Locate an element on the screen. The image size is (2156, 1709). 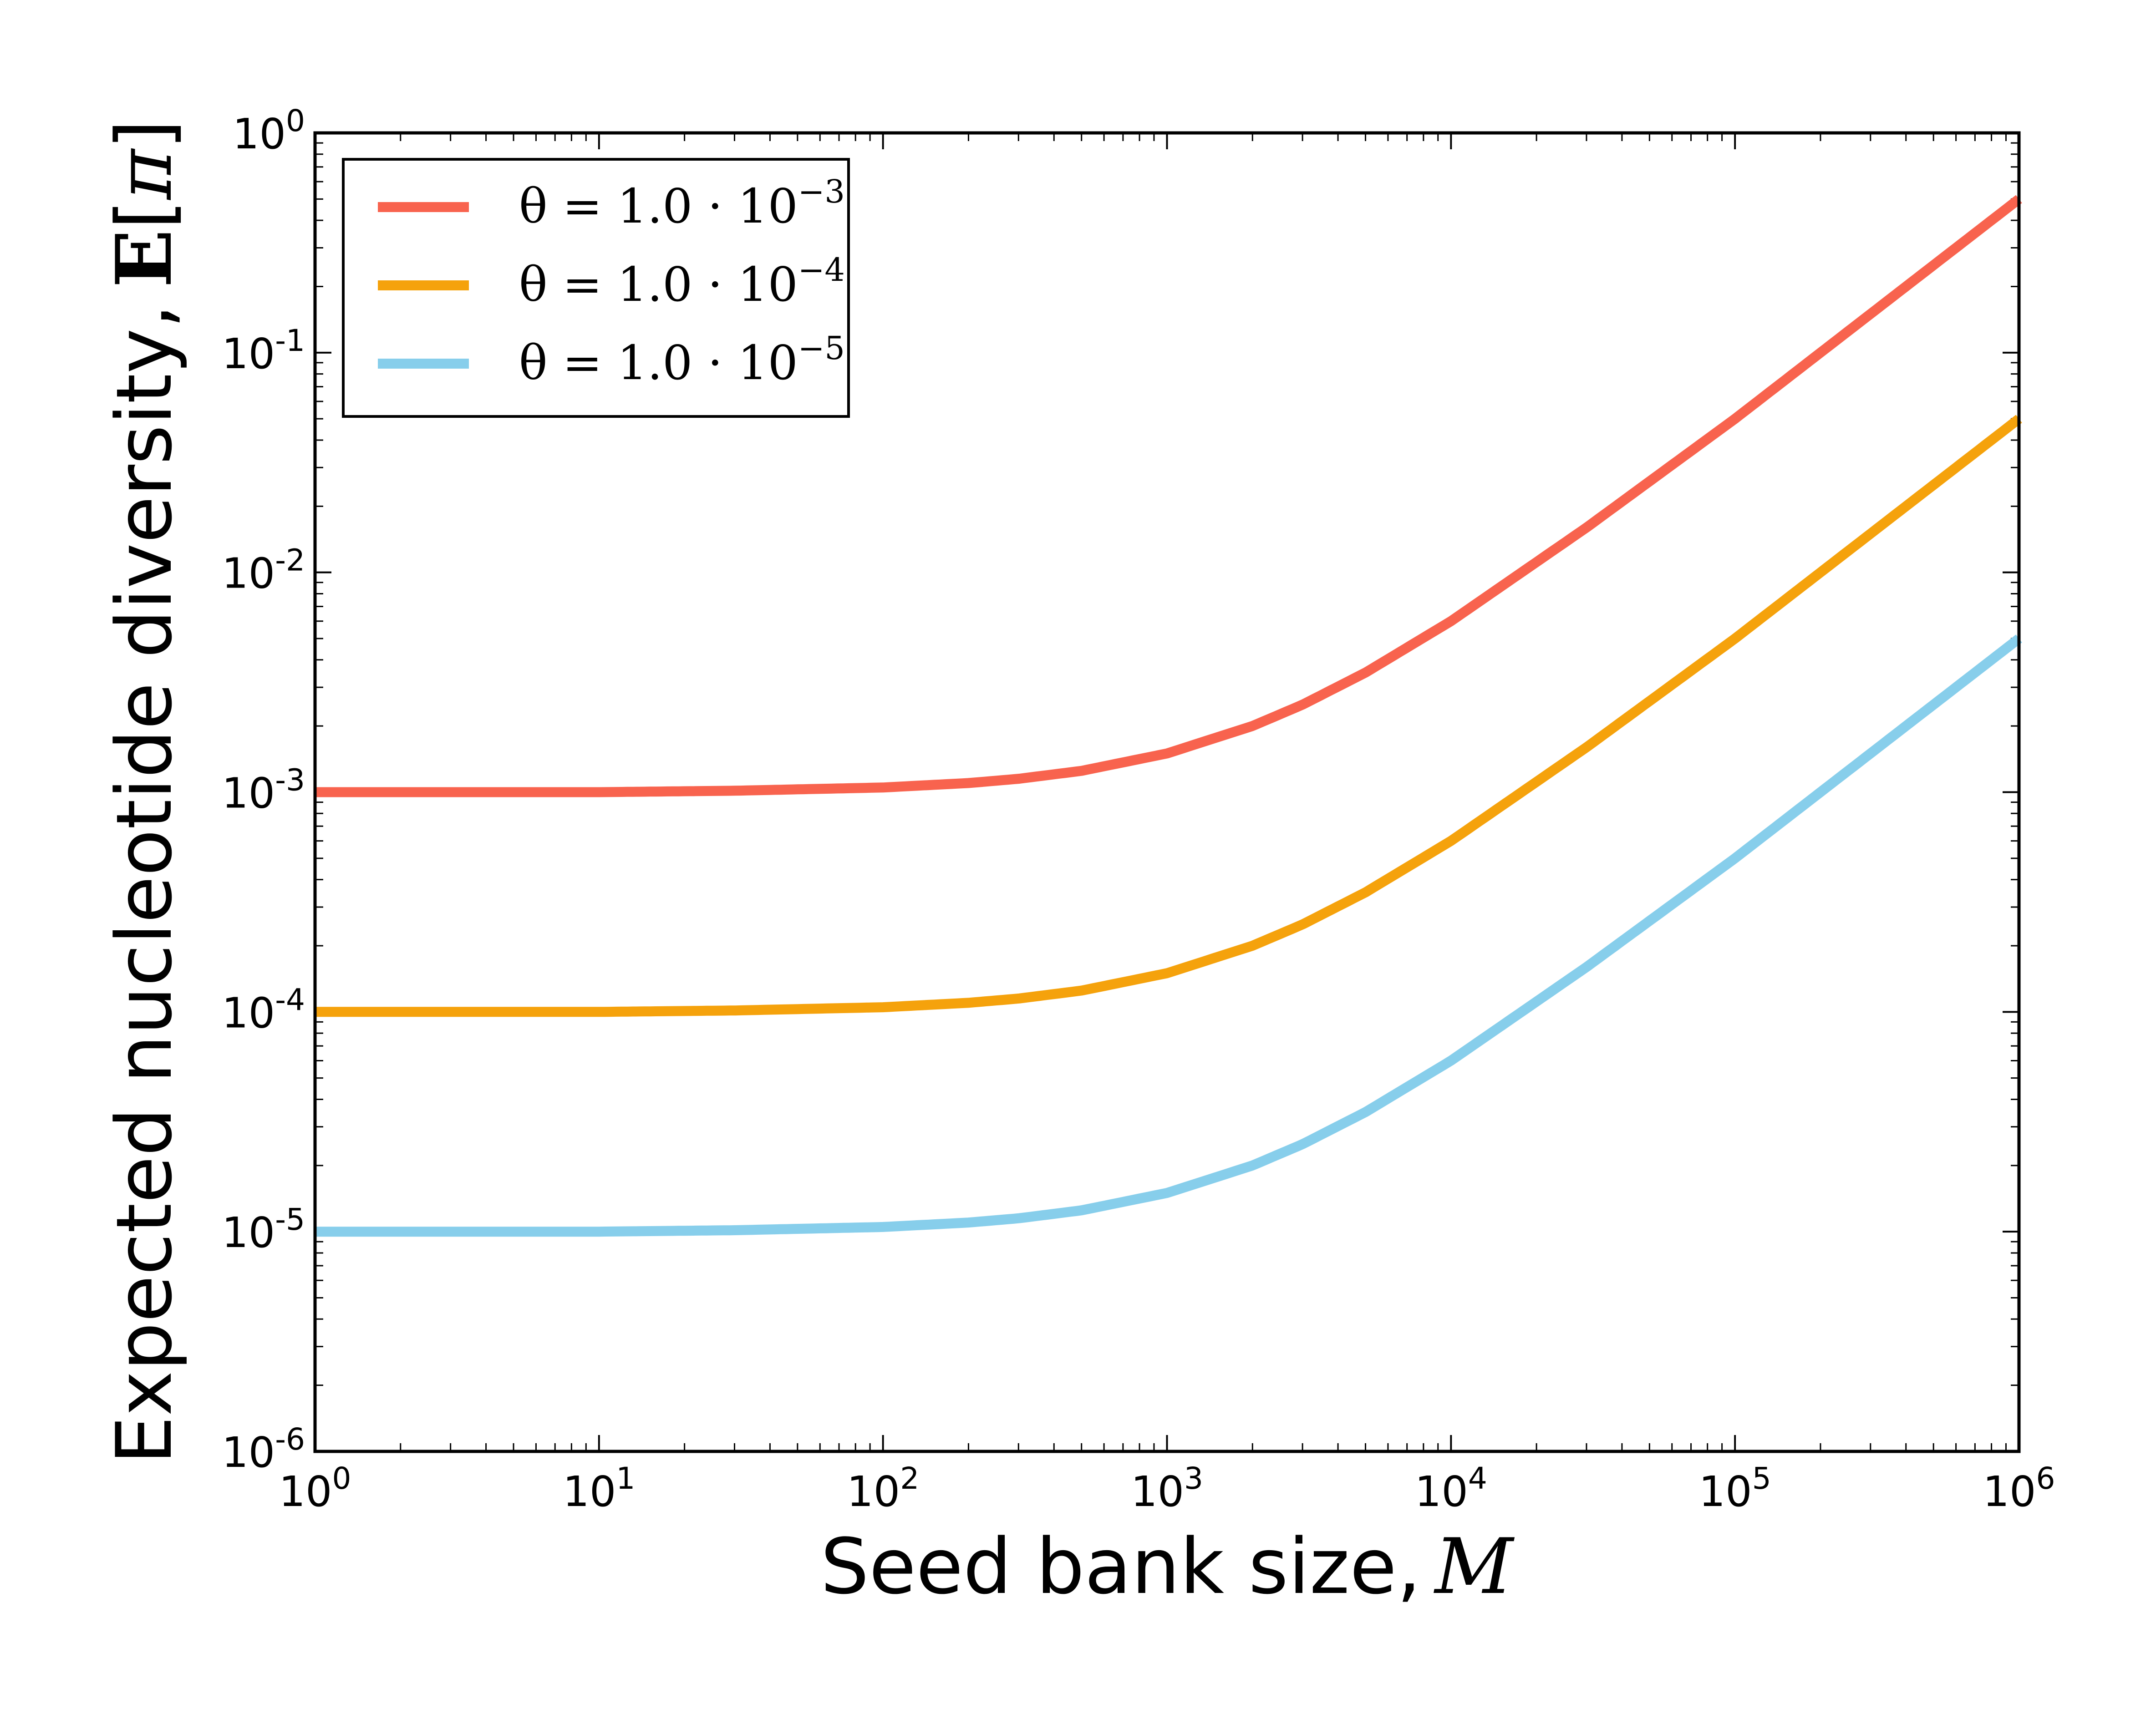
legend-label-1: θ = 1.0 · 10−3 is located at coordinates (682, 204).